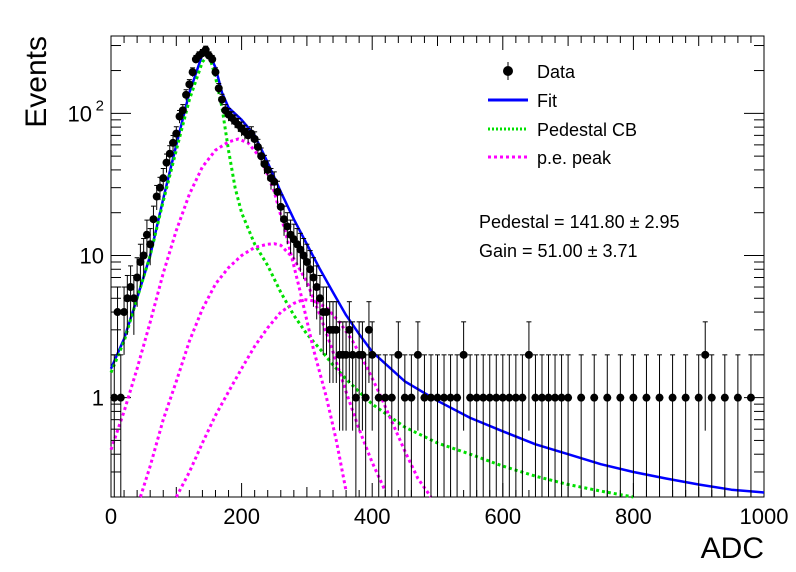  What do you see at coordinates (556, 72) in the screenshot?
I see `legend-label-data: Data` at bounding box center [556, 72].